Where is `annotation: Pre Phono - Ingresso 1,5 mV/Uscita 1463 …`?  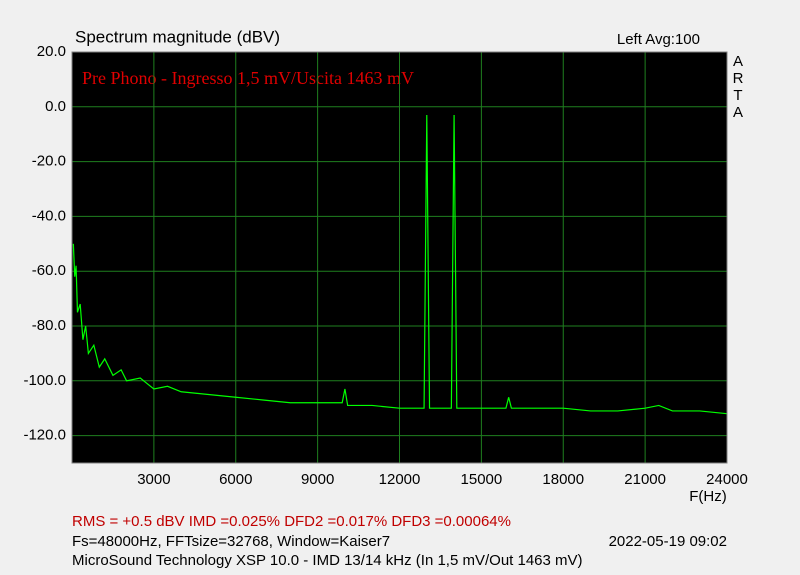
annotation: Pre Phono - Ingresso 1,5 mV/Uscita 1463 … is located at coordinates (248, 78).